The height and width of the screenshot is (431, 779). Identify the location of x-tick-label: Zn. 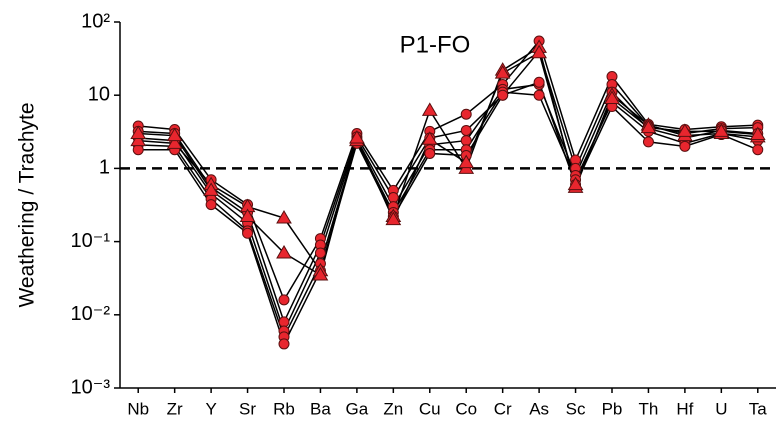
(393, 408).